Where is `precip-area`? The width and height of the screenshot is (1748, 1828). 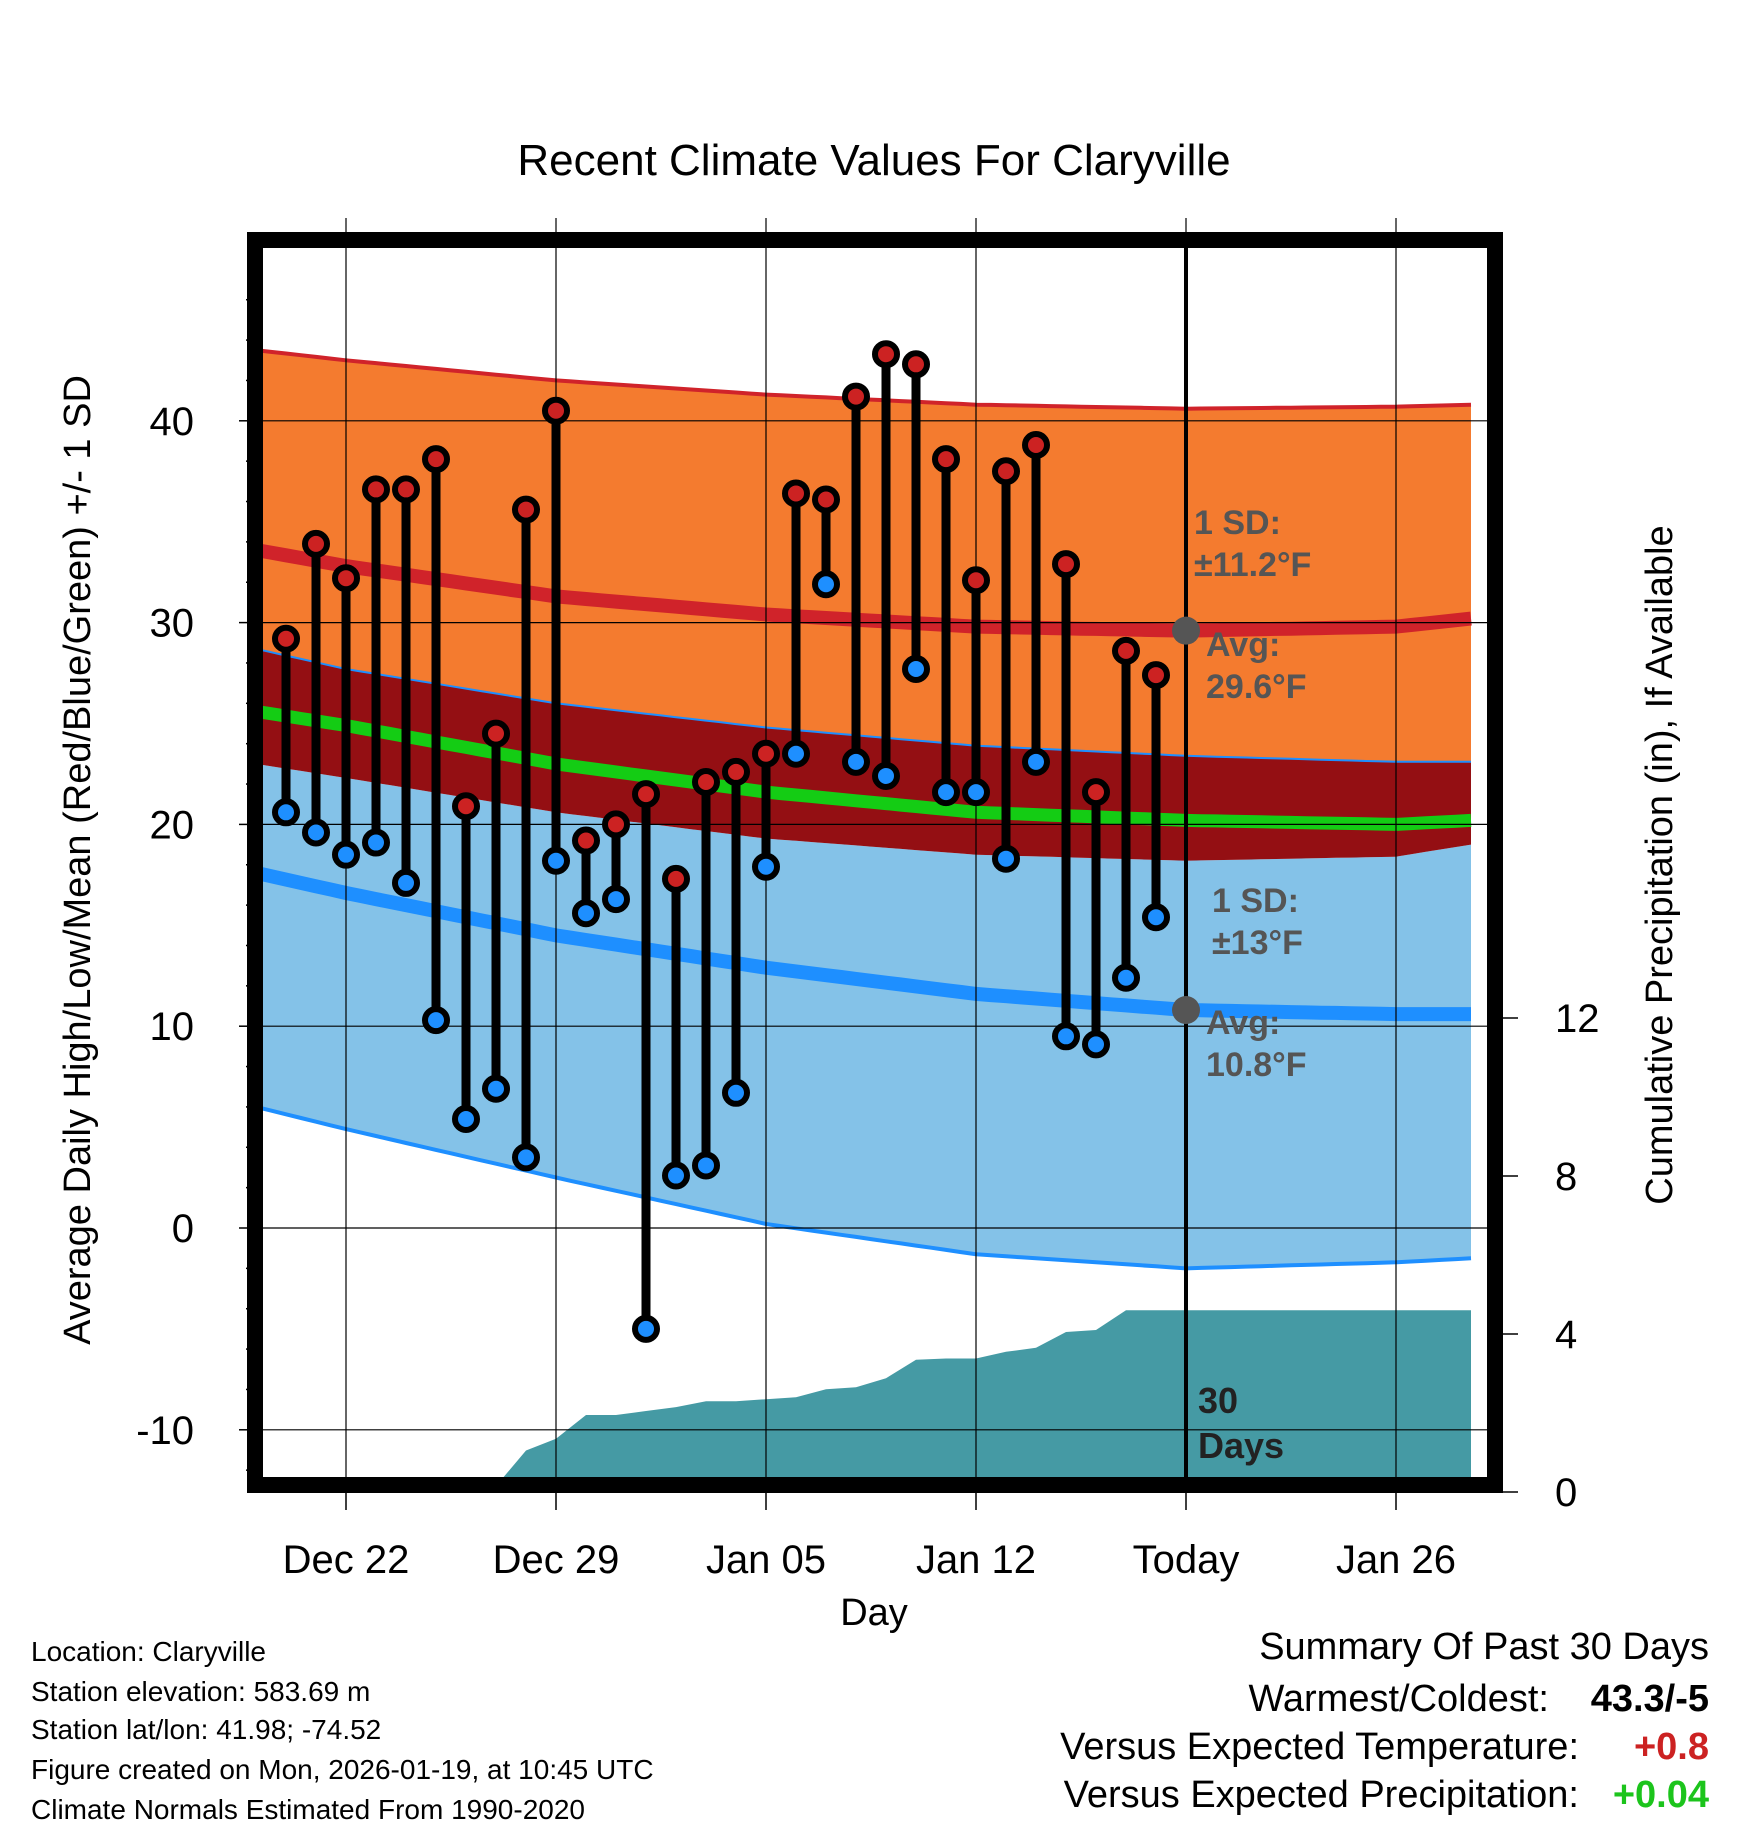 precip-area is located at coordinates (863, 1401).